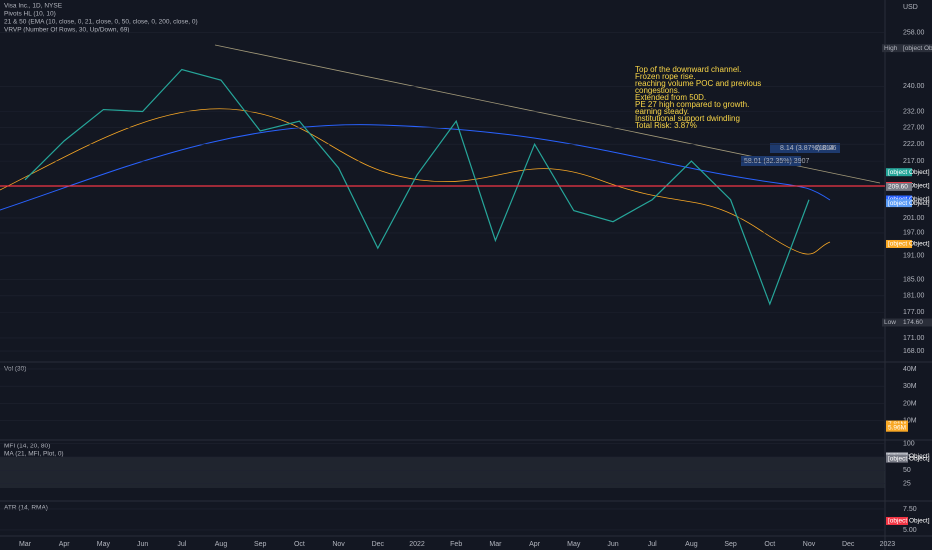 Image resolution: width=932 pixels, height=550 pixels. I want to click on y-tick-label: 5.00, so click(910, 530).